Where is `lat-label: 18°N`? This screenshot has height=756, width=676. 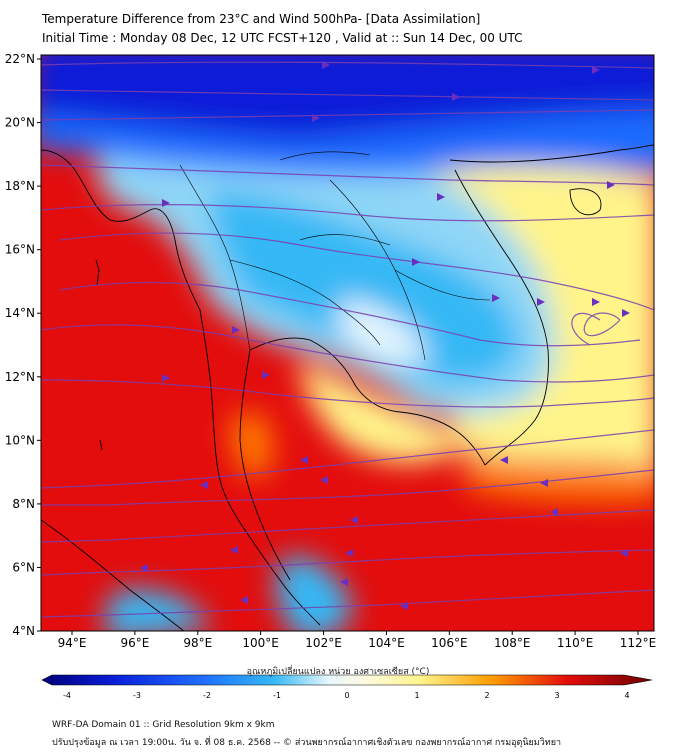
lat-label: 18°N is located at coordinates (20, 186).